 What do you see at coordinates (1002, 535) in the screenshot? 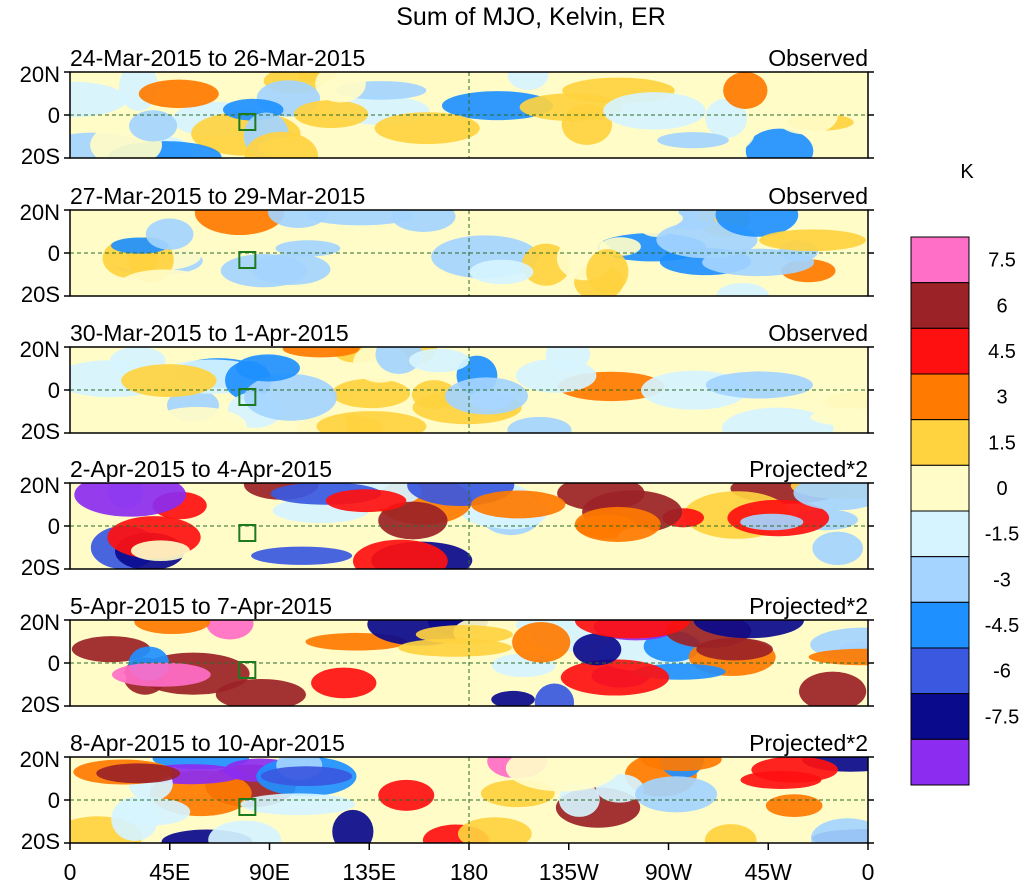
I see `colorbar-tick-label: -1.5` at bounding box center [1002, 535].